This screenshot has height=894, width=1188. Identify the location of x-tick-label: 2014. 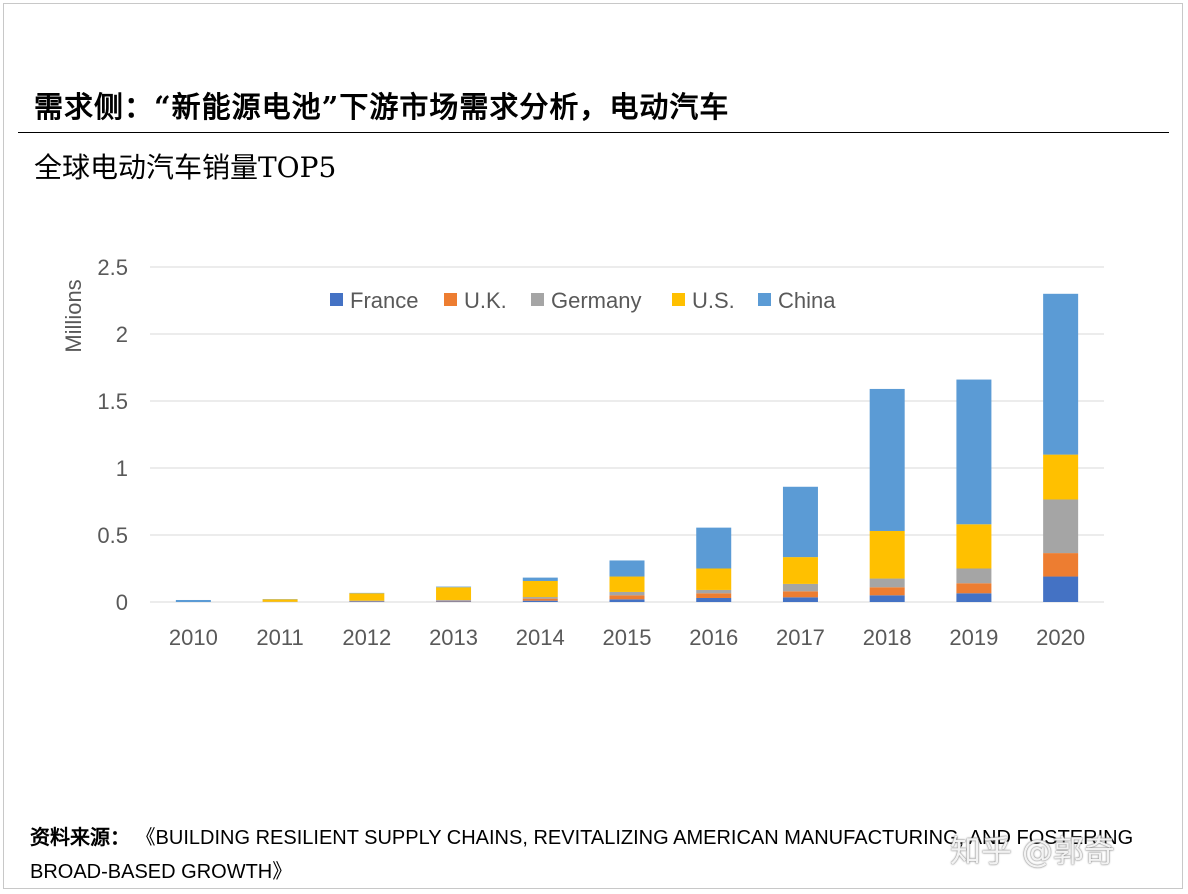
(540, 637).